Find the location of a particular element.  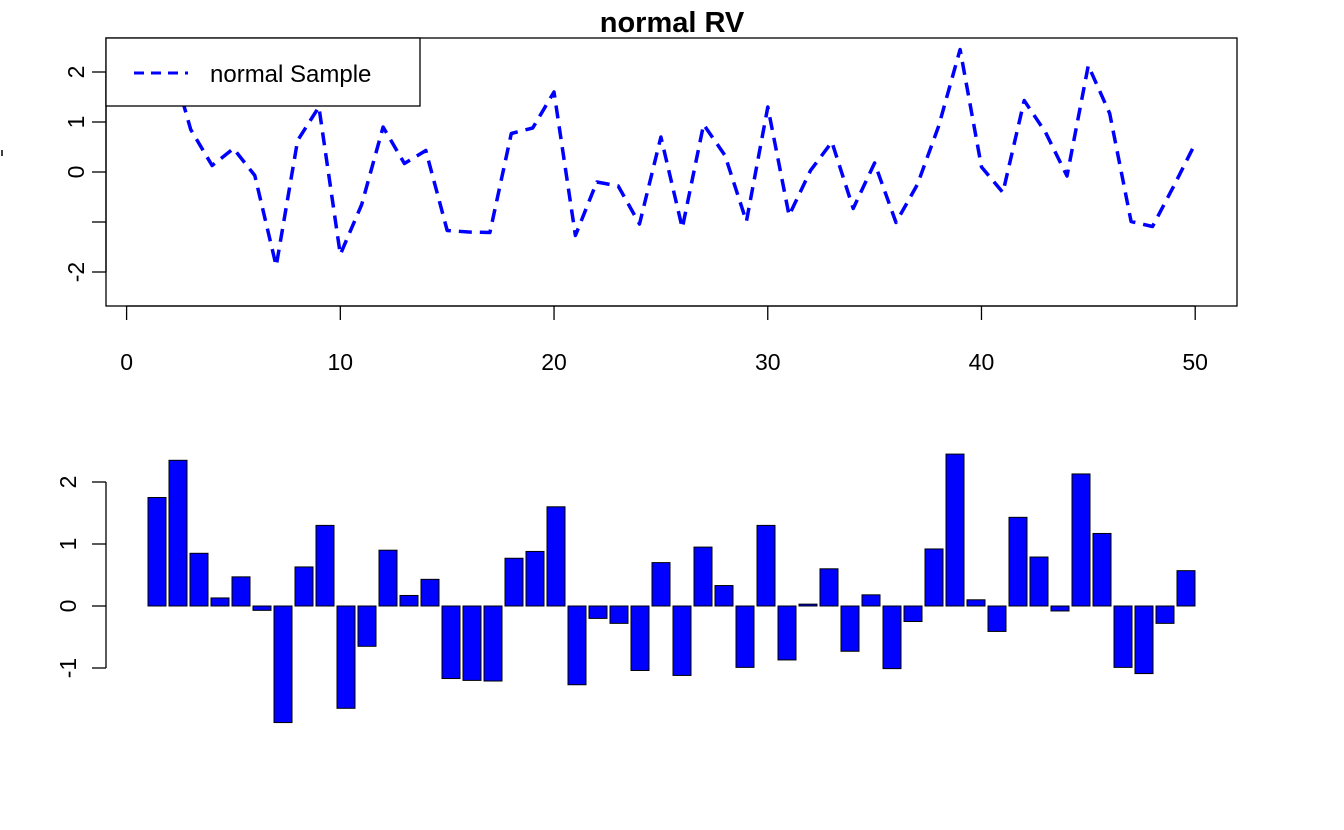

x-tick-label: 40 is located at coordinates (982, 362).